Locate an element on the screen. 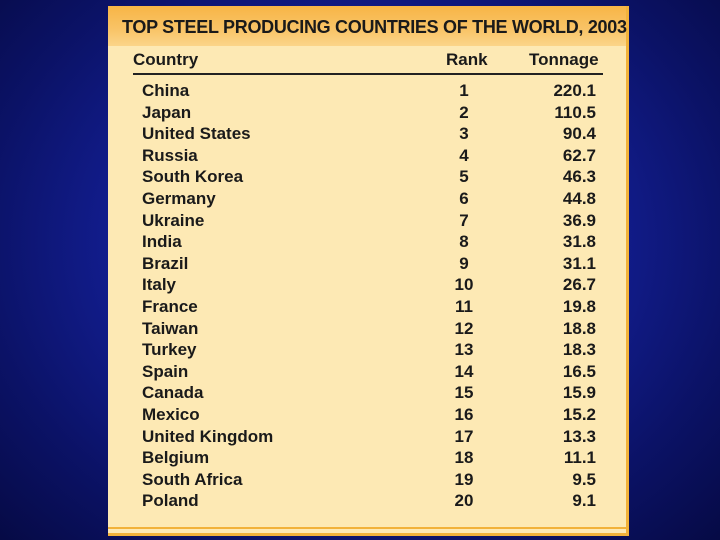  column-header-country: Country is located at coordinates (166, 59).